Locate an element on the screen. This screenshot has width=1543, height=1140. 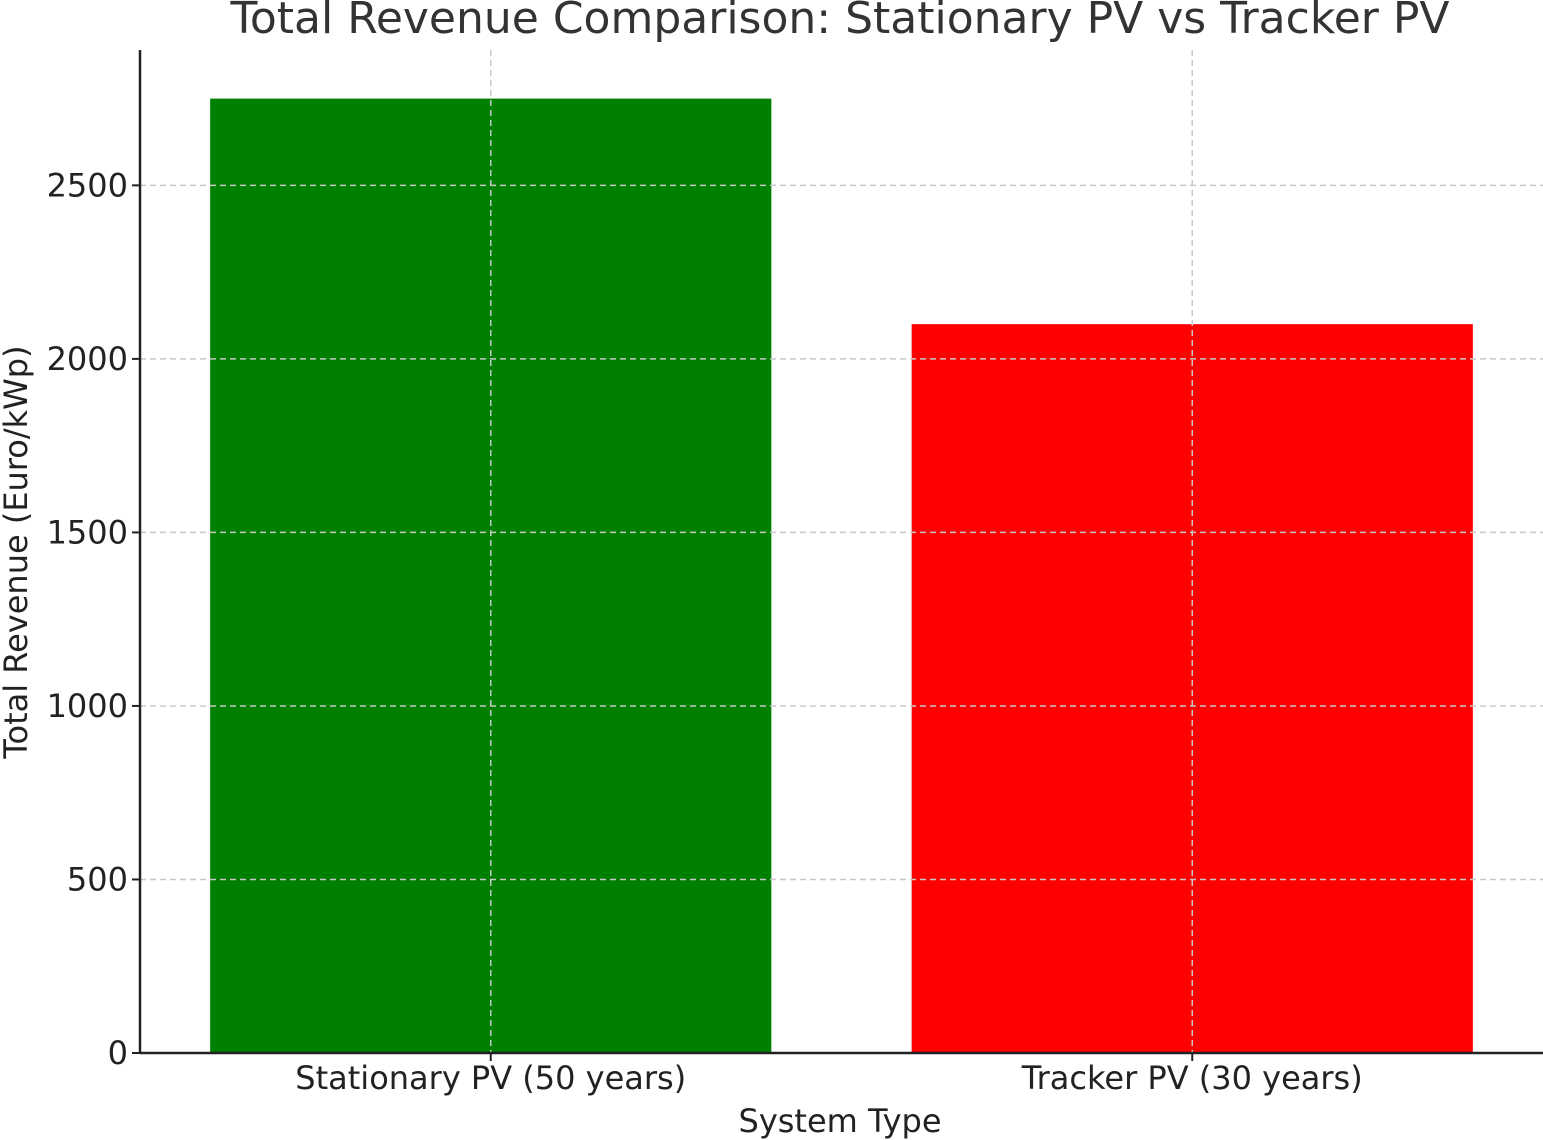
y-tick-label-4: 1500 is located at coordinates (87, 532).